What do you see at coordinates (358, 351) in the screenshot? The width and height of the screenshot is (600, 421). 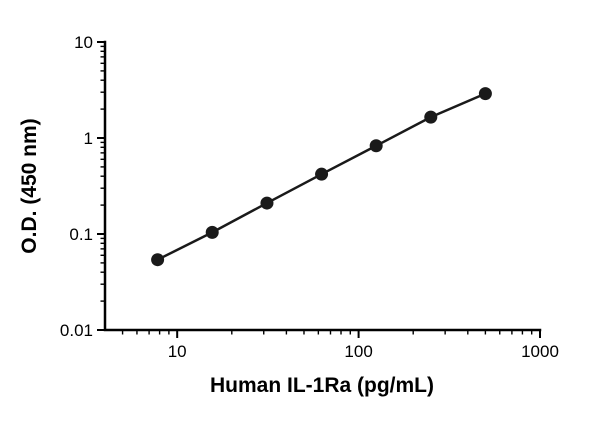 I see `x-tick-label: 100` at bounding box center [358, 351].